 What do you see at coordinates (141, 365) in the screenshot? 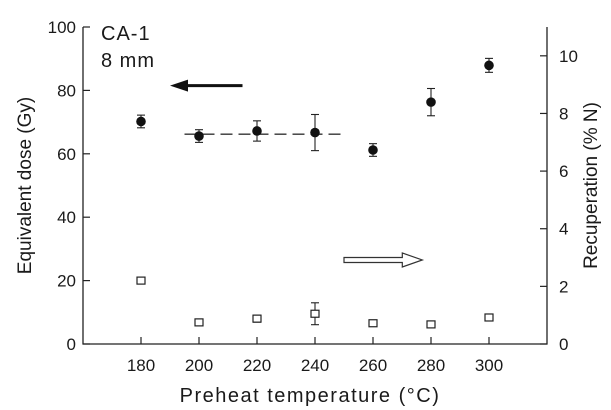
I see `x-tick-label: 180` at bounding box center [141, 365].